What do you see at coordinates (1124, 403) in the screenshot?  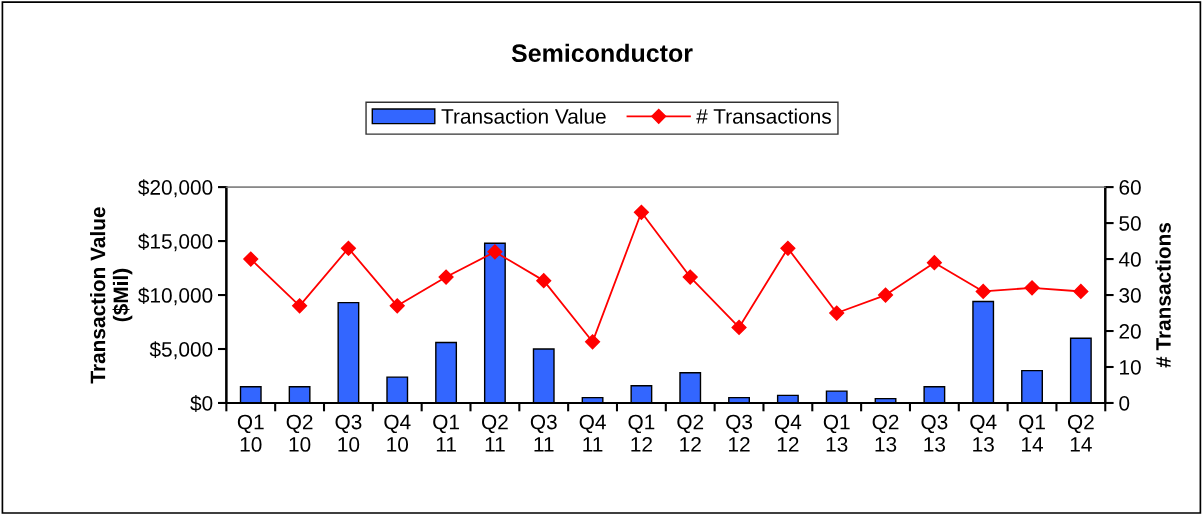 I see `y2-tick-label: 0` at bounding box center [1124, 403].